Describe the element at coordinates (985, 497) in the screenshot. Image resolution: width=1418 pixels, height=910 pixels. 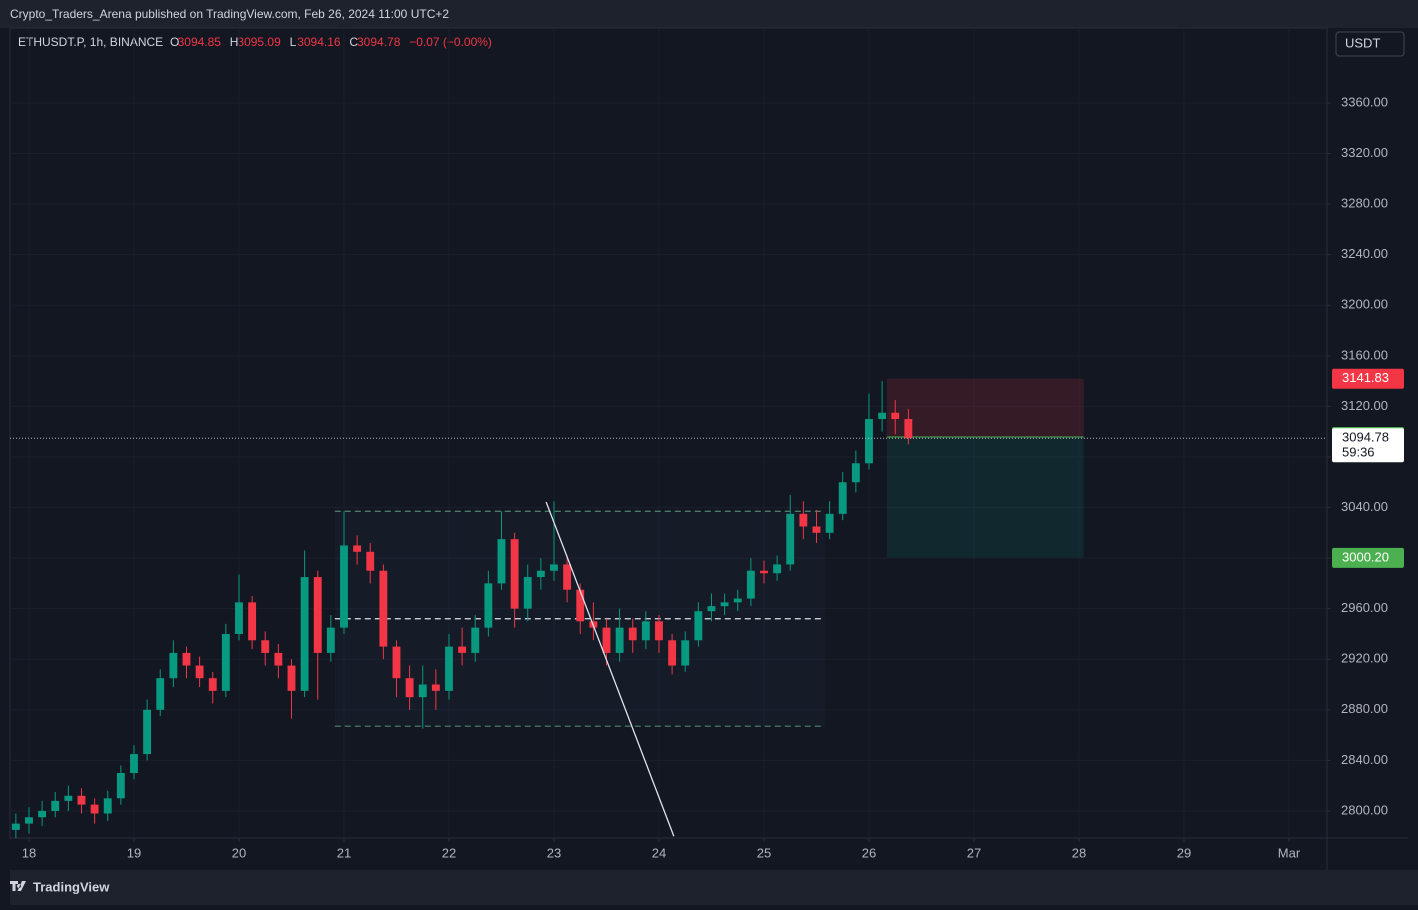
I see `target-zone` at that location.